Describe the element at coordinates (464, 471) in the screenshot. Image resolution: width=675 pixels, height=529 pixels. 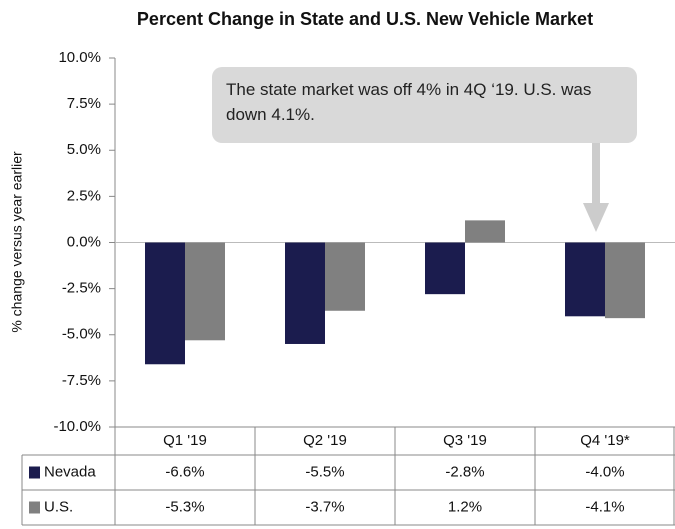
I see `table-value: -2.8%` at that location.